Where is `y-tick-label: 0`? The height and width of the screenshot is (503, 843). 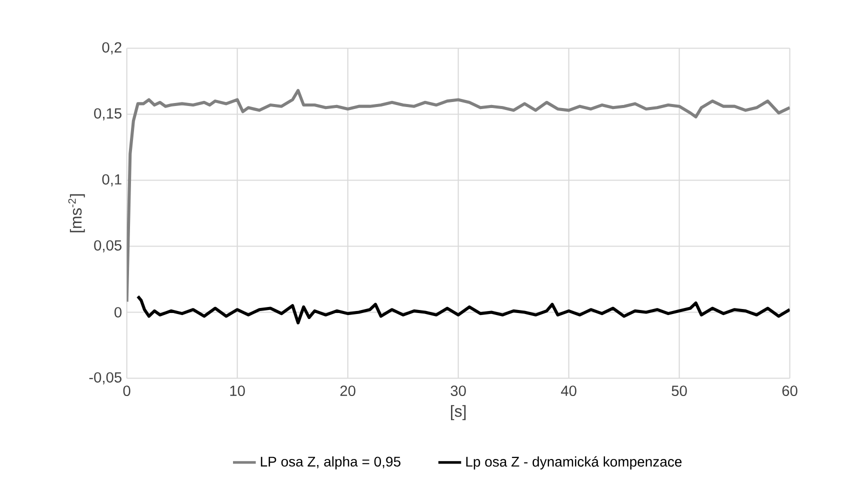 y-tick-label: 0 is located at coordinates (118, 312).